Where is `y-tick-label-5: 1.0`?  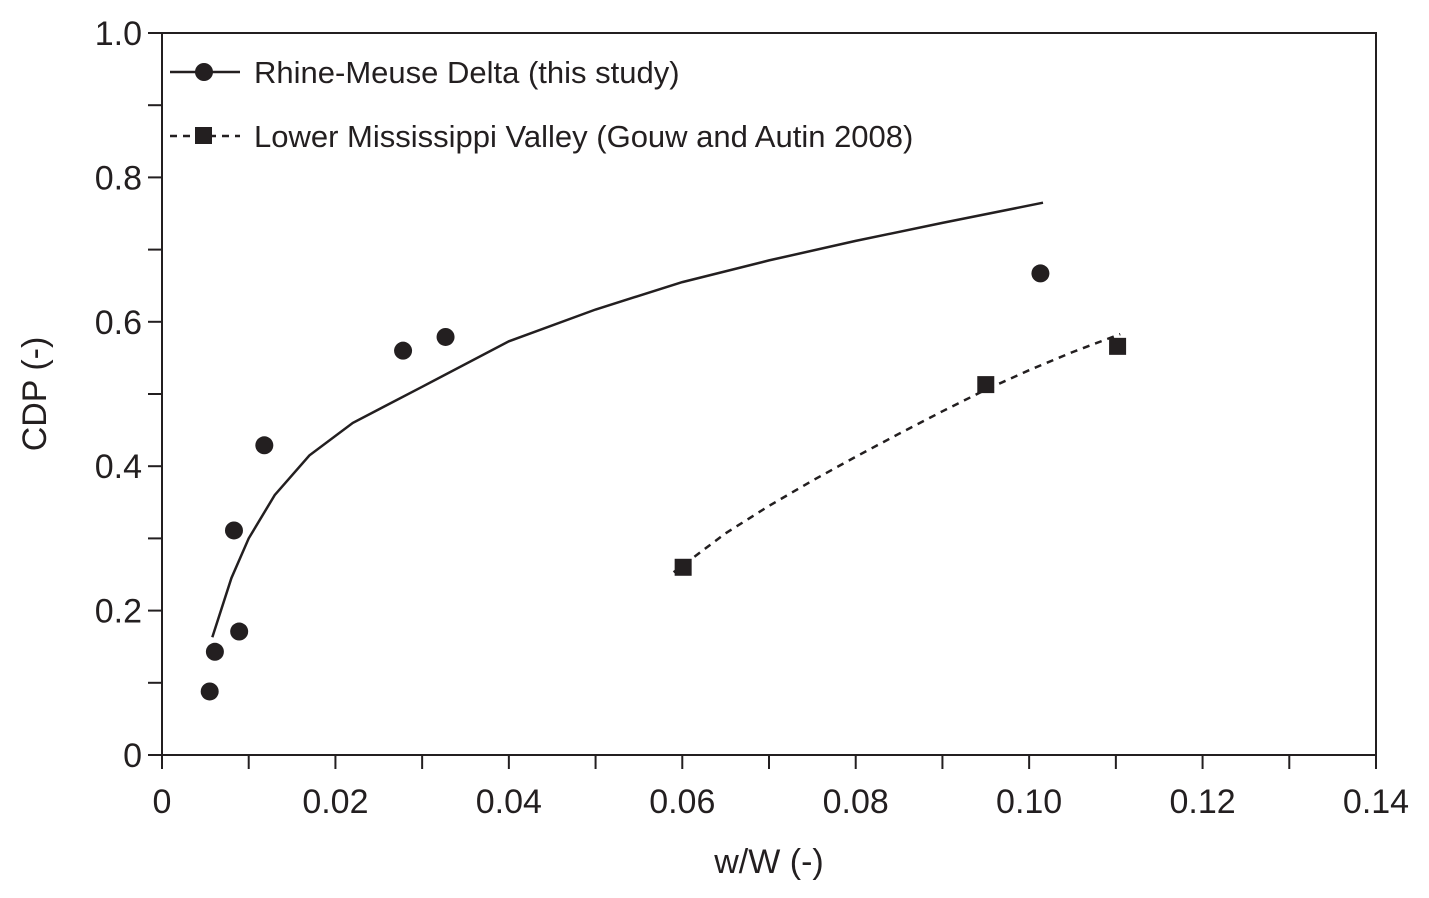
y-tick-label-5: 1.0 is located at coordinates (118, 34).